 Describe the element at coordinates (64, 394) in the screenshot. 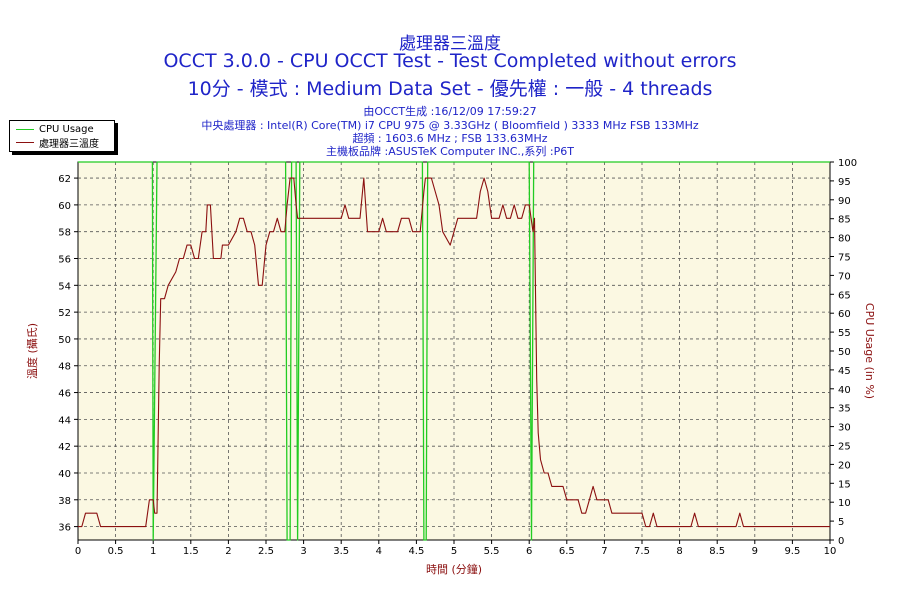

I see `y-left-tick-label: 46` at that location.